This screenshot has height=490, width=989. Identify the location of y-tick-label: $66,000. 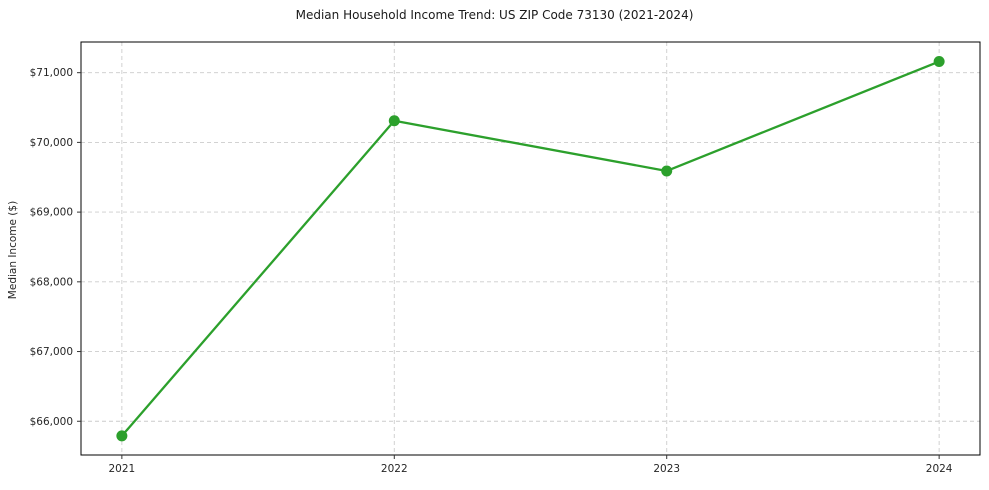
(51, 422).